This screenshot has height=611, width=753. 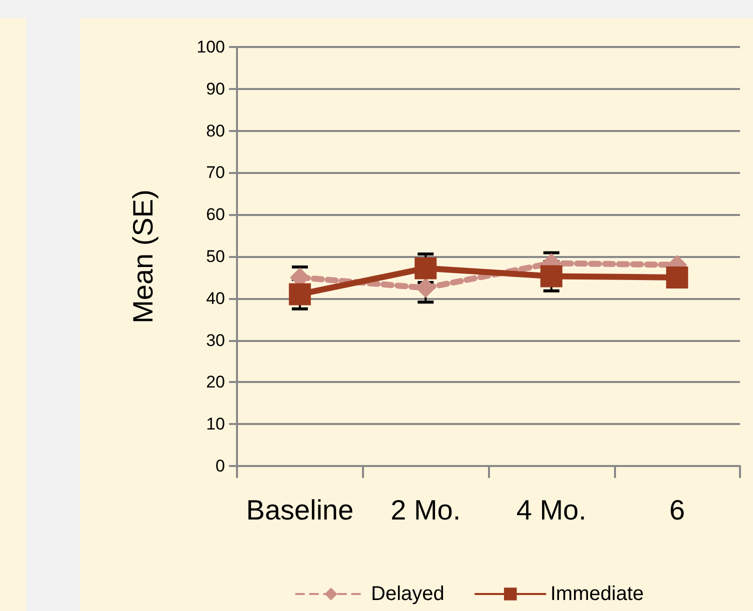 What do you see at coordinates (143, 257) in the screenshot?
I see `y-axis-title: Mean (SE)` at bounding box center [143, 257].